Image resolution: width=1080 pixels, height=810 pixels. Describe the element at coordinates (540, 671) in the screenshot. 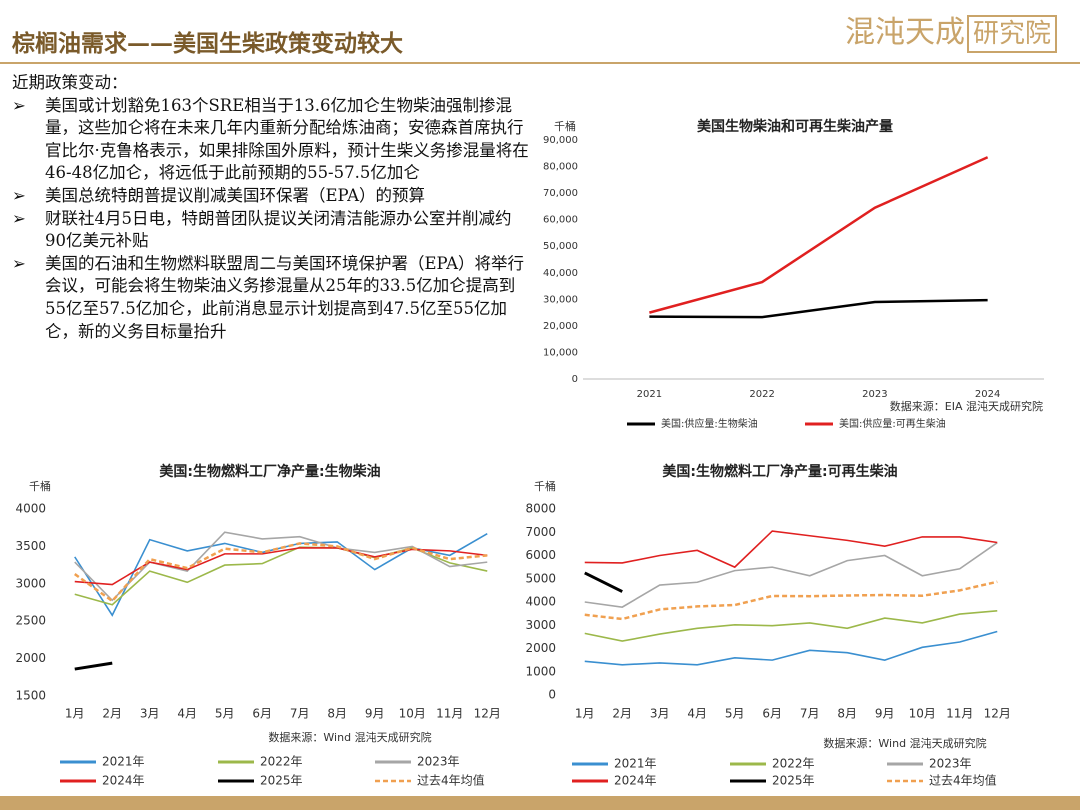

I see `y-tick-label: 1000` at that location.